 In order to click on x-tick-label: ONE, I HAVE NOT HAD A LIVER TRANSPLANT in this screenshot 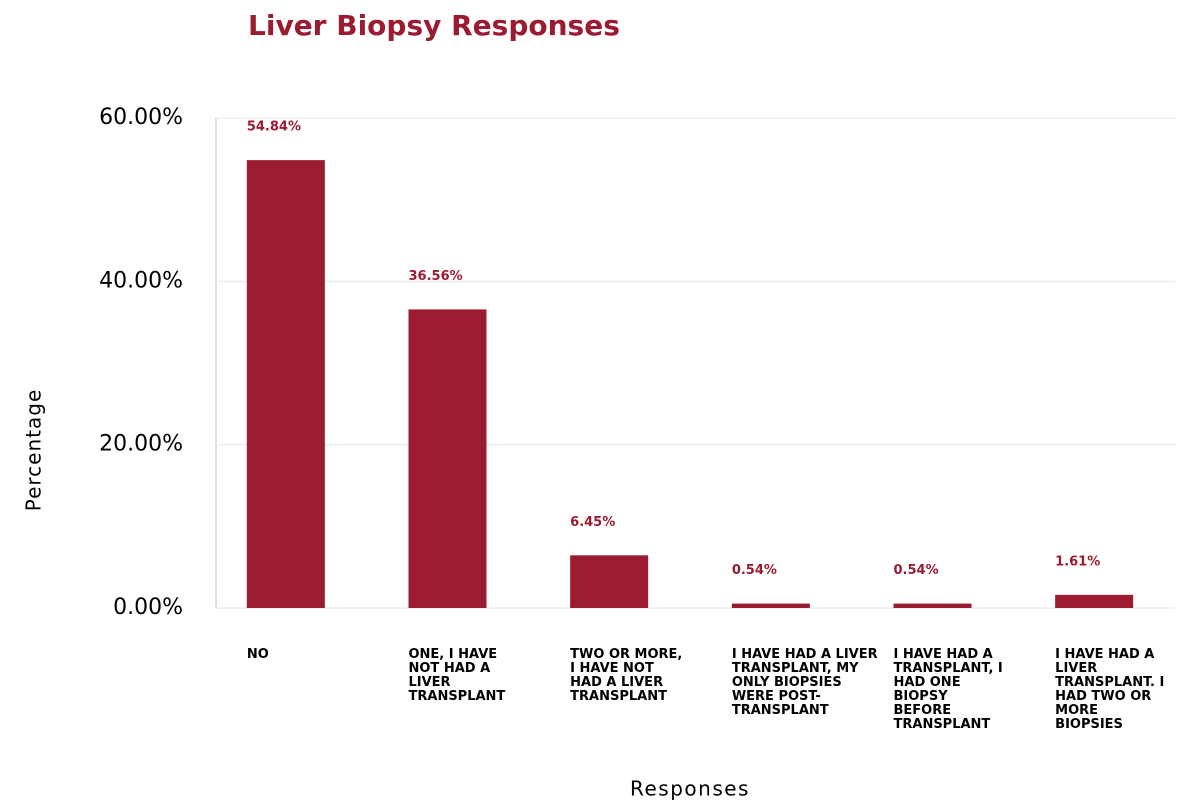, I will do `click(457, 675)`.